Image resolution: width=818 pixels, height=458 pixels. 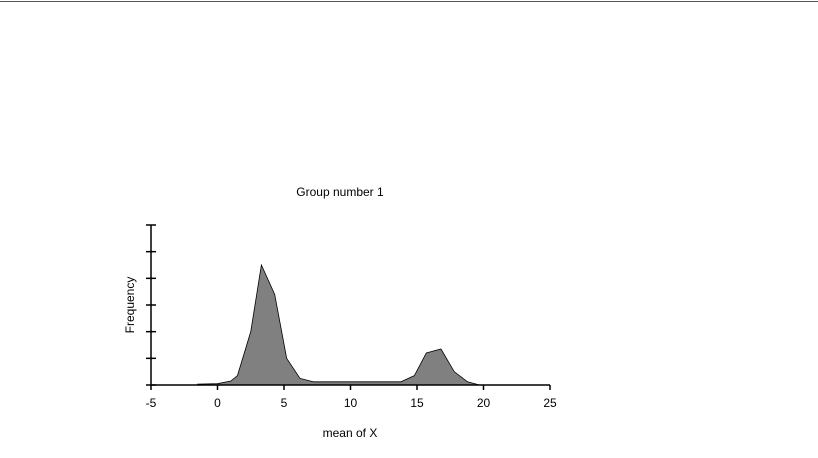 What do you see at coordinates (284, 403) in the screenshot?
I see `x-tick-label: 5` at bounding box center [284, 403].